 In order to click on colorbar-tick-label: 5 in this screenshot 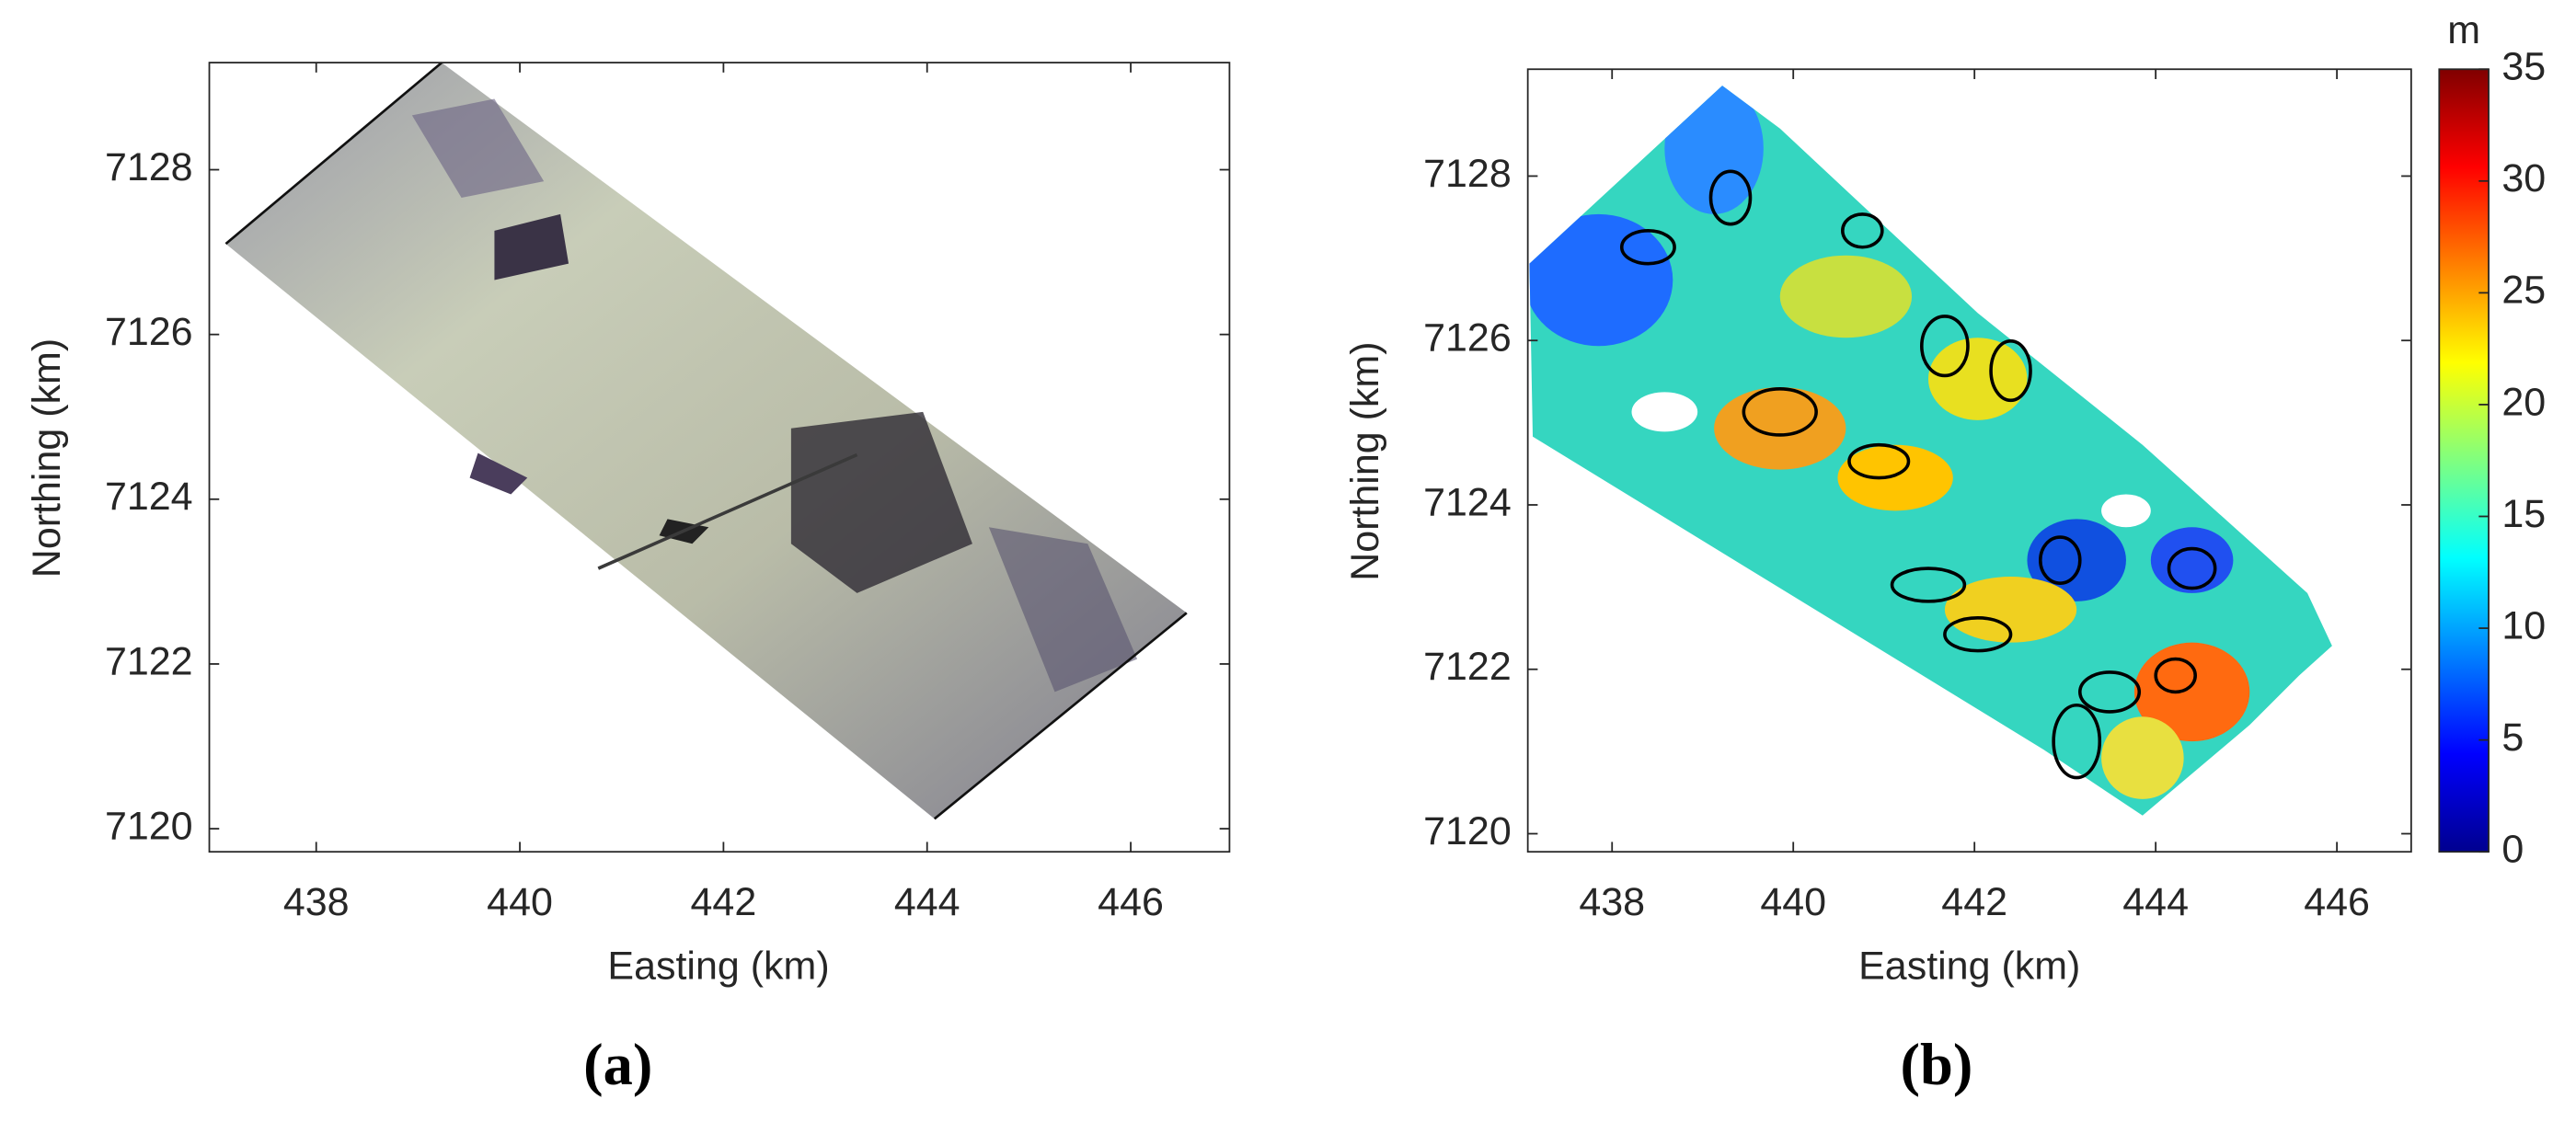, I will do `click(2512, 738)`.